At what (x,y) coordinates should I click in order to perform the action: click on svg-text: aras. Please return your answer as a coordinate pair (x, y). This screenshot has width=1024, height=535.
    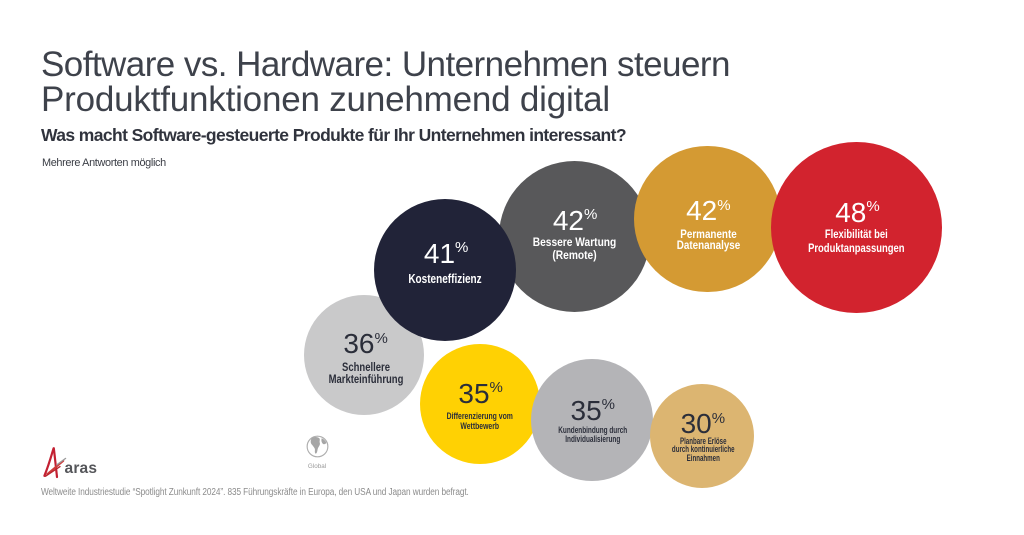
    Looking at the image, I should click on (81, 468).